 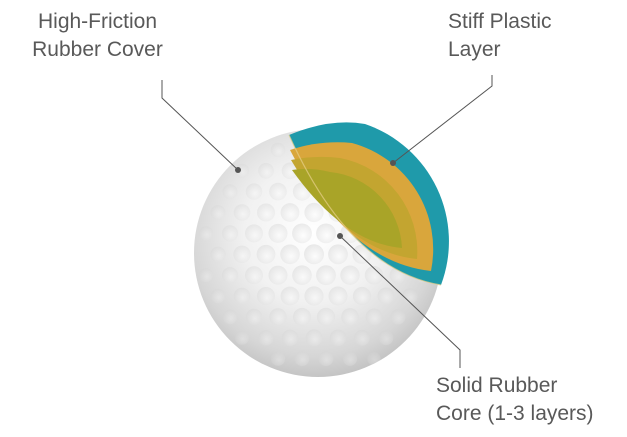 What do you see at coordinates (515, 400) in the screenshot?
I see `label-rubber-core: Solid Rubber Core (1-3 layers)` at bounding box center [515, 400].